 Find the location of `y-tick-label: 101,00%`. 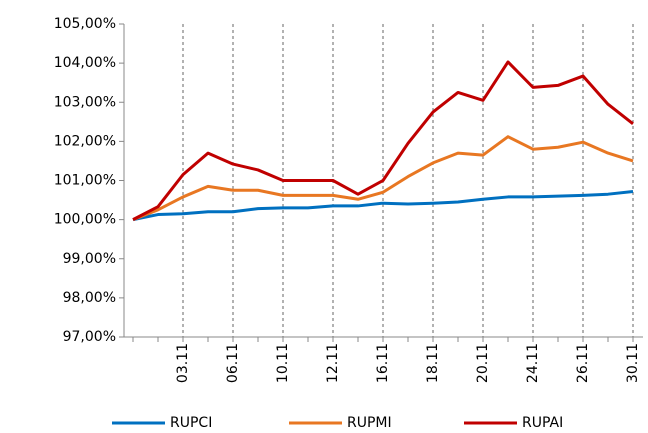

y-tick-label: 101,00% is located at coordinates (85, 181).